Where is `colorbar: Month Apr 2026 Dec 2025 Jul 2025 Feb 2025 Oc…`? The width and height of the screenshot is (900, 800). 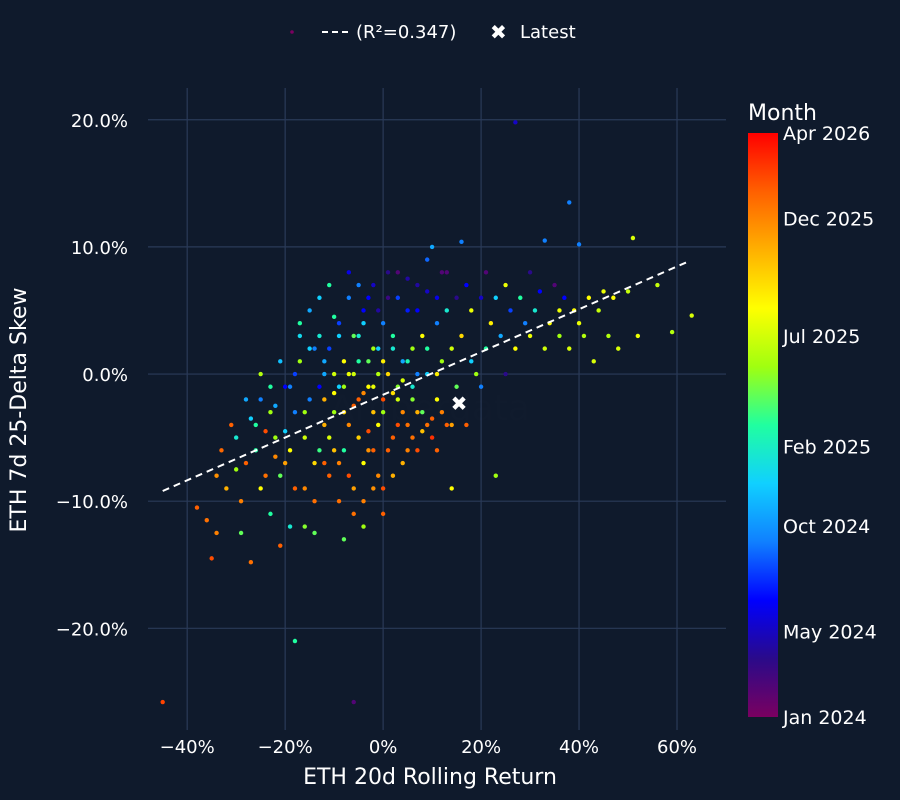 colorbar: Month Apr 2026 Dec 2025 Jul 2025 Feb 2025 Oc… is located at coordinates (812, 415).